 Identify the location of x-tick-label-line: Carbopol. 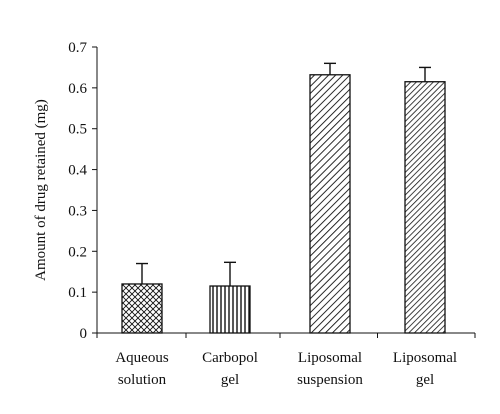
(230, 358).